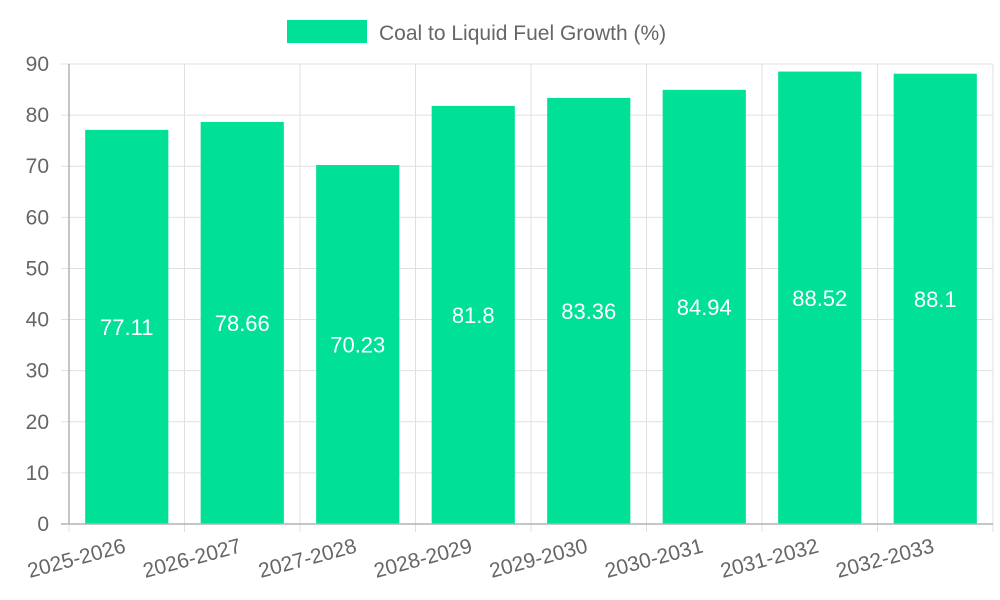 This screenshot has height=600, width=1000. I want to click on bar-2025-2026, so click(127, 327).